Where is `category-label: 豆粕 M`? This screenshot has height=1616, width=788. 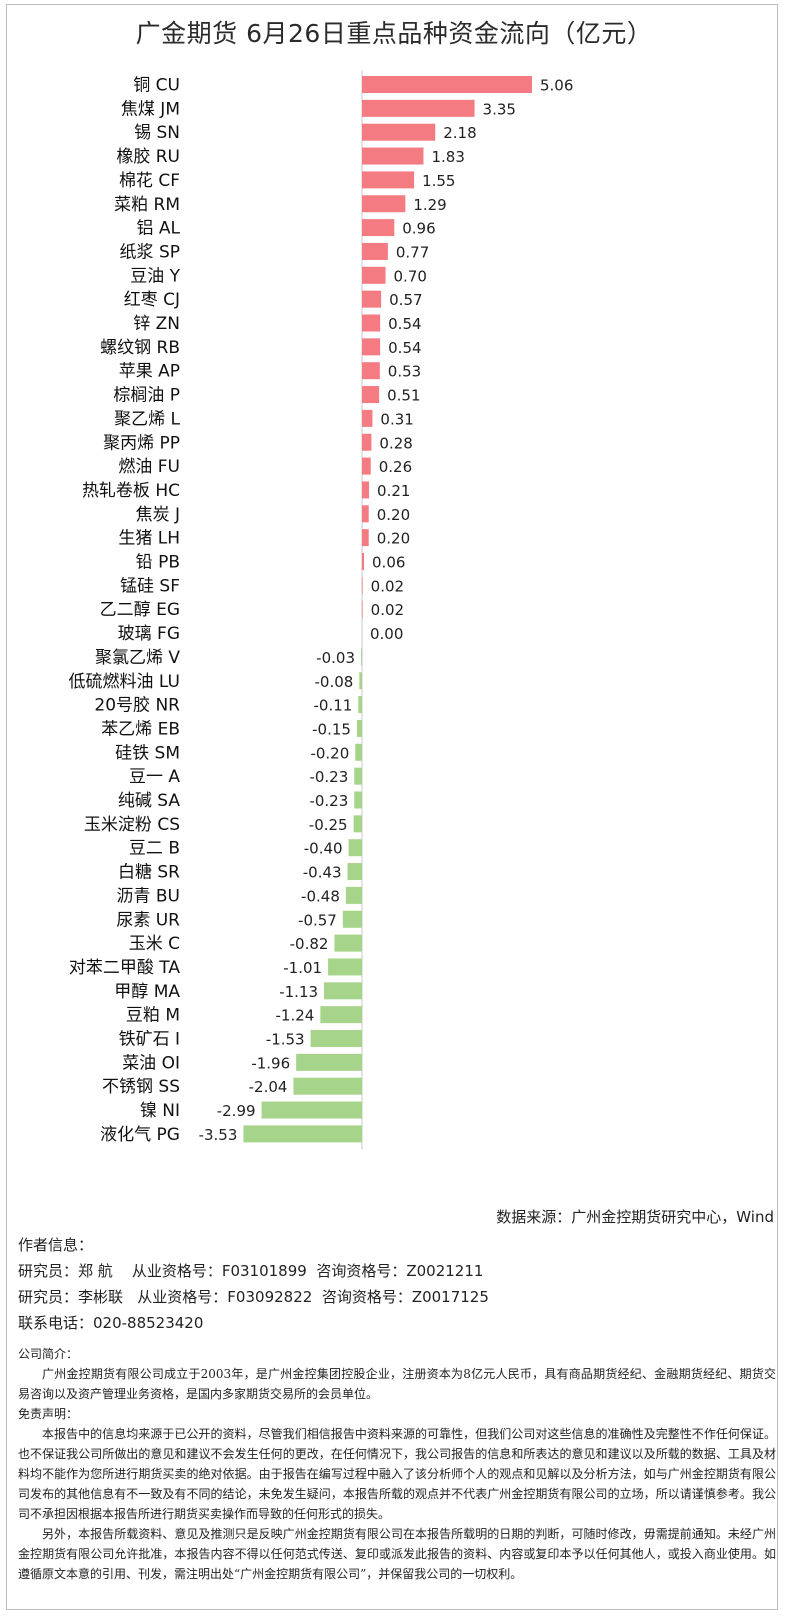
category-label: 豆粕 M is located at coordinates (153, 1016).